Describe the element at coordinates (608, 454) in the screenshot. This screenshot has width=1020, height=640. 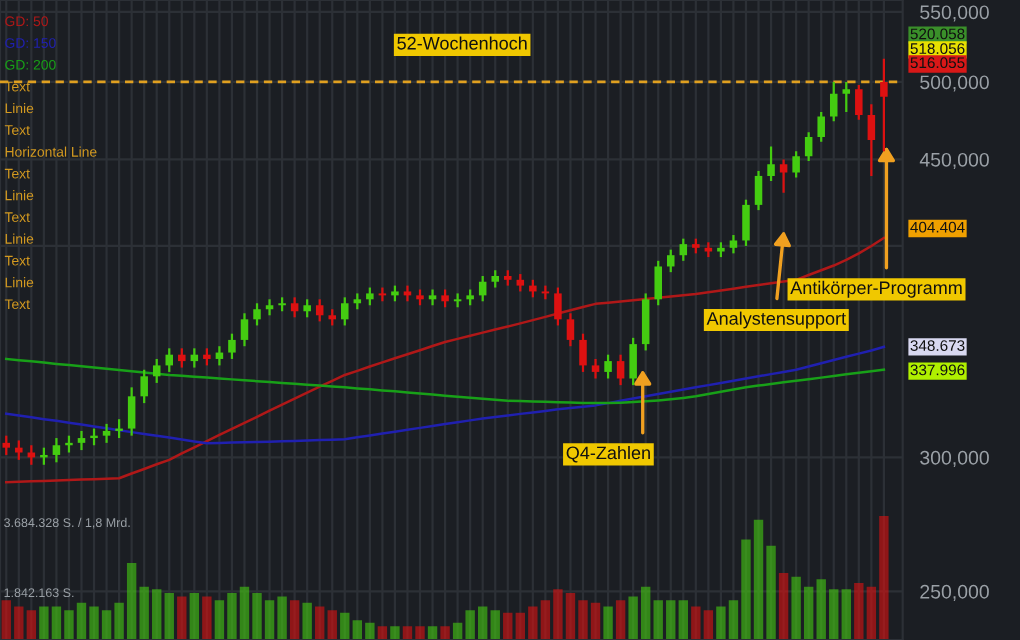
I see `annotation: Q4-Zahlen` at that location.